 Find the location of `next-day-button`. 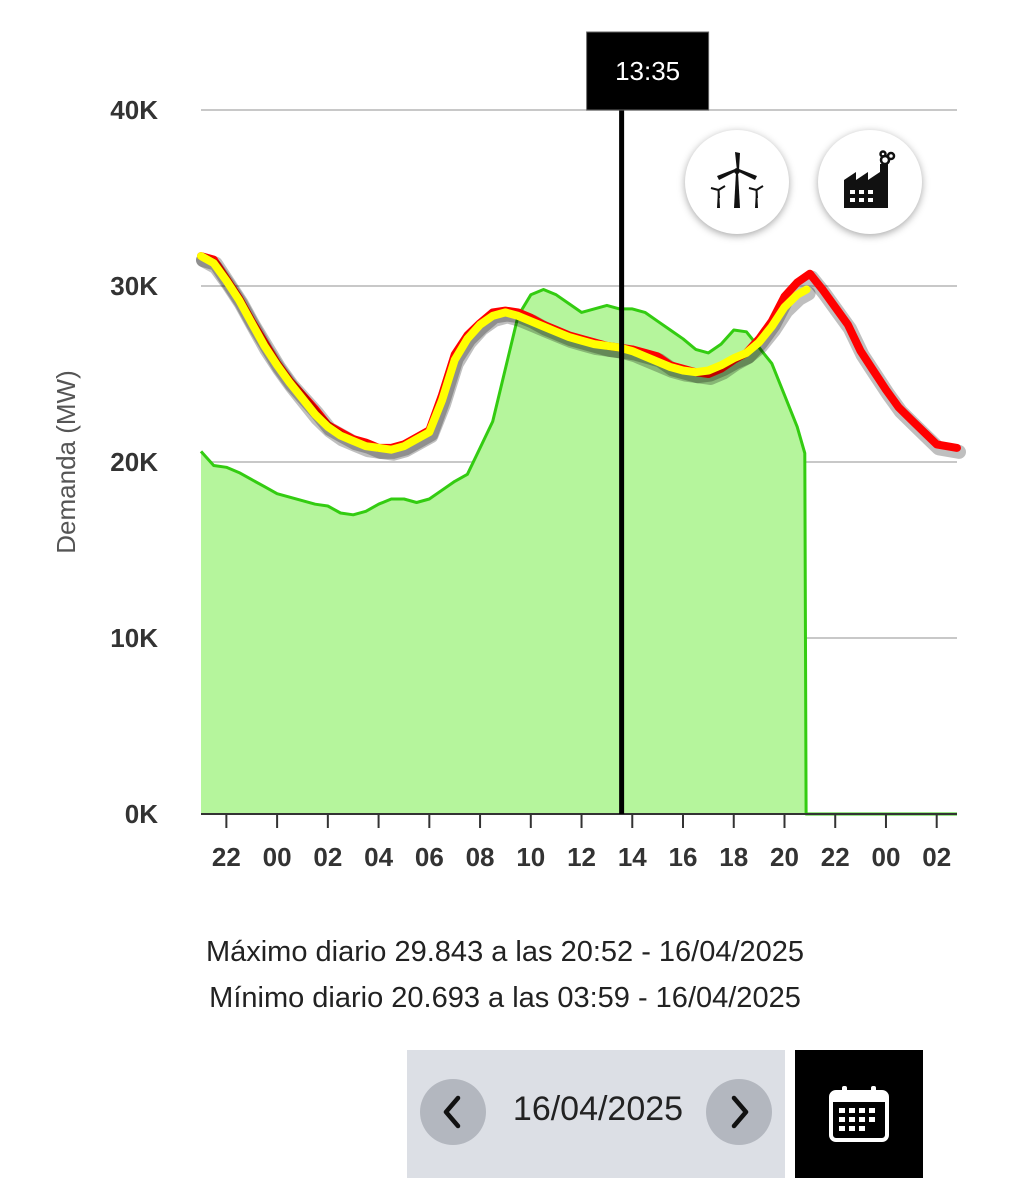

next-day-button is located at coordinates (739, 1112).